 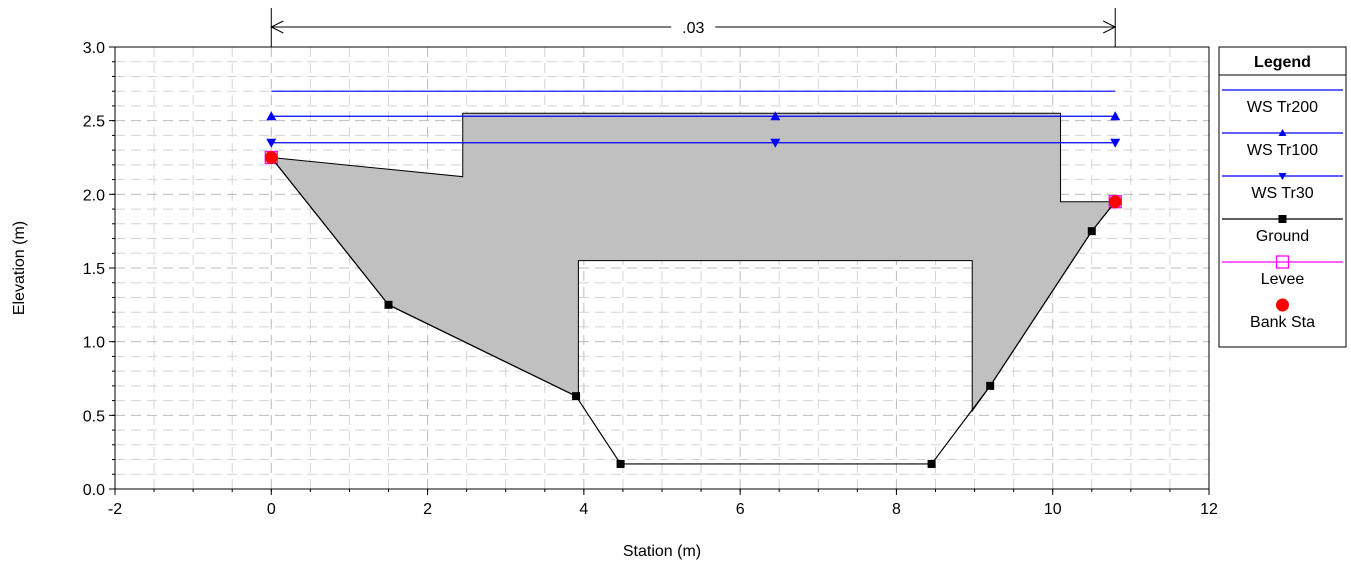 What do you see at coordinates (1282, 150) in the screenshot?
I see `legend-label-ws-tr100: WS Tr100` at bounding box center [1282, 150].